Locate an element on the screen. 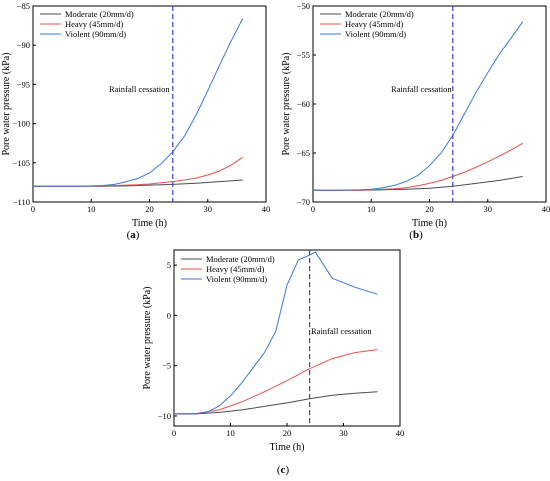 This screenshot has height=481, width=550. y-tick-label: −10 is located at coordinates (164, 416).